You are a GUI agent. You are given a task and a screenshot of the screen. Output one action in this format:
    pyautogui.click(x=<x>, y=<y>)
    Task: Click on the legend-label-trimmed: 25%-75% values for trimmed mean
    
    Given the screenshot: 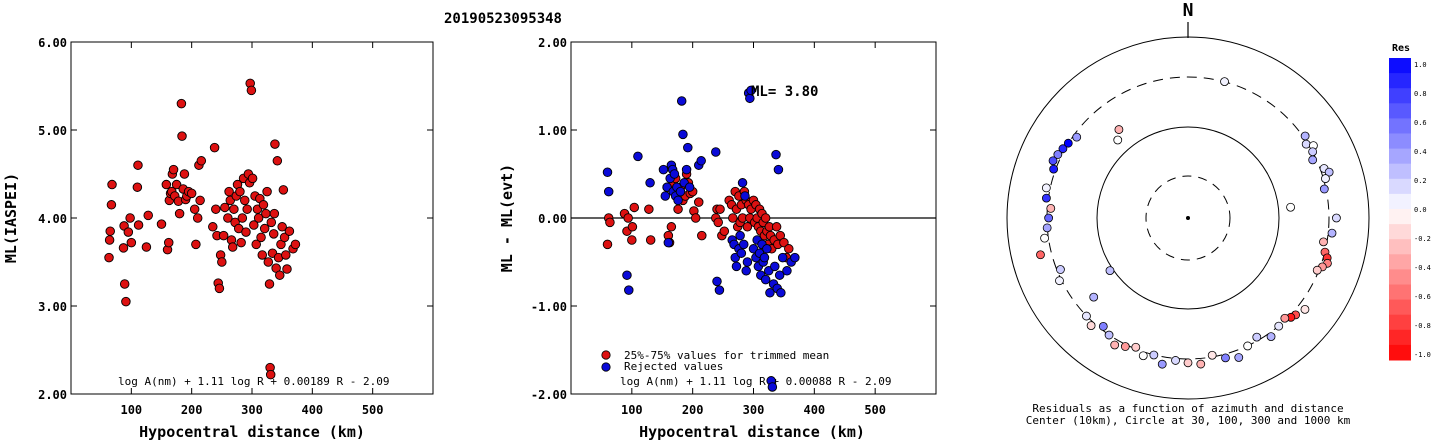 What is the action you would take?
    pyautogui.click(x=726, y=355)
    